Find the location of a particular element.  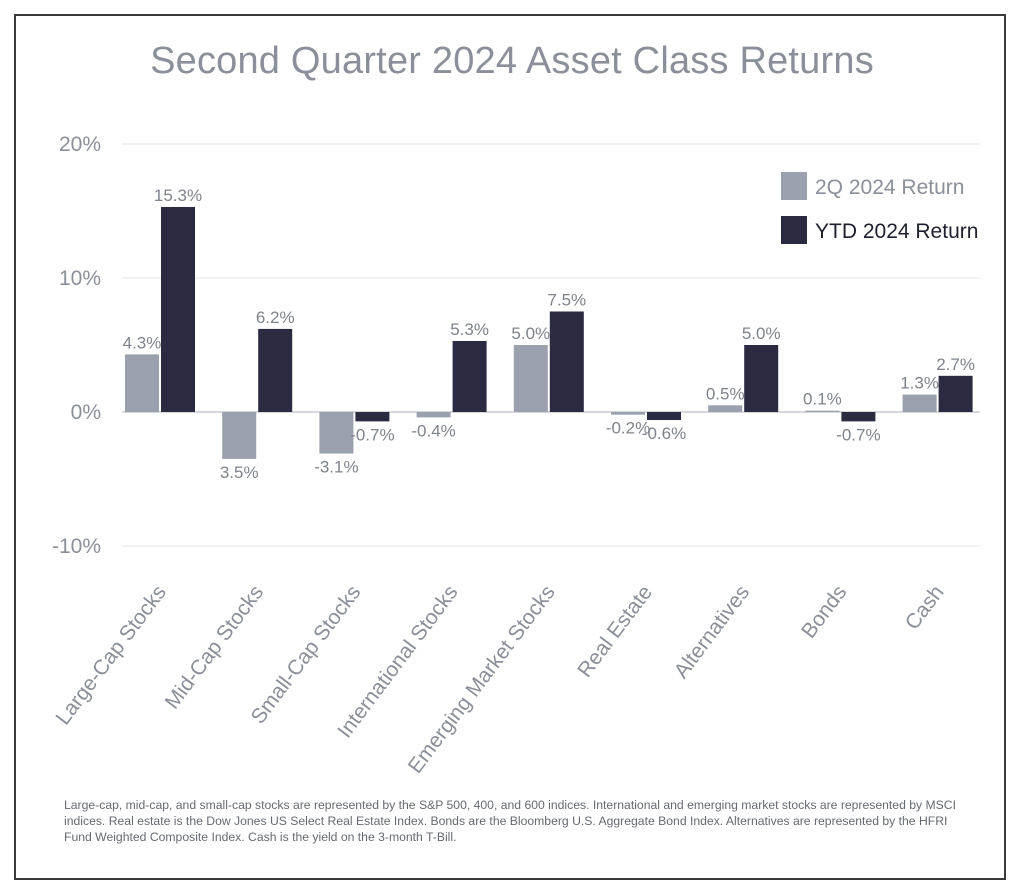

x-tick-label: Small-Cap Stocks is located at coordinates (306, 654).